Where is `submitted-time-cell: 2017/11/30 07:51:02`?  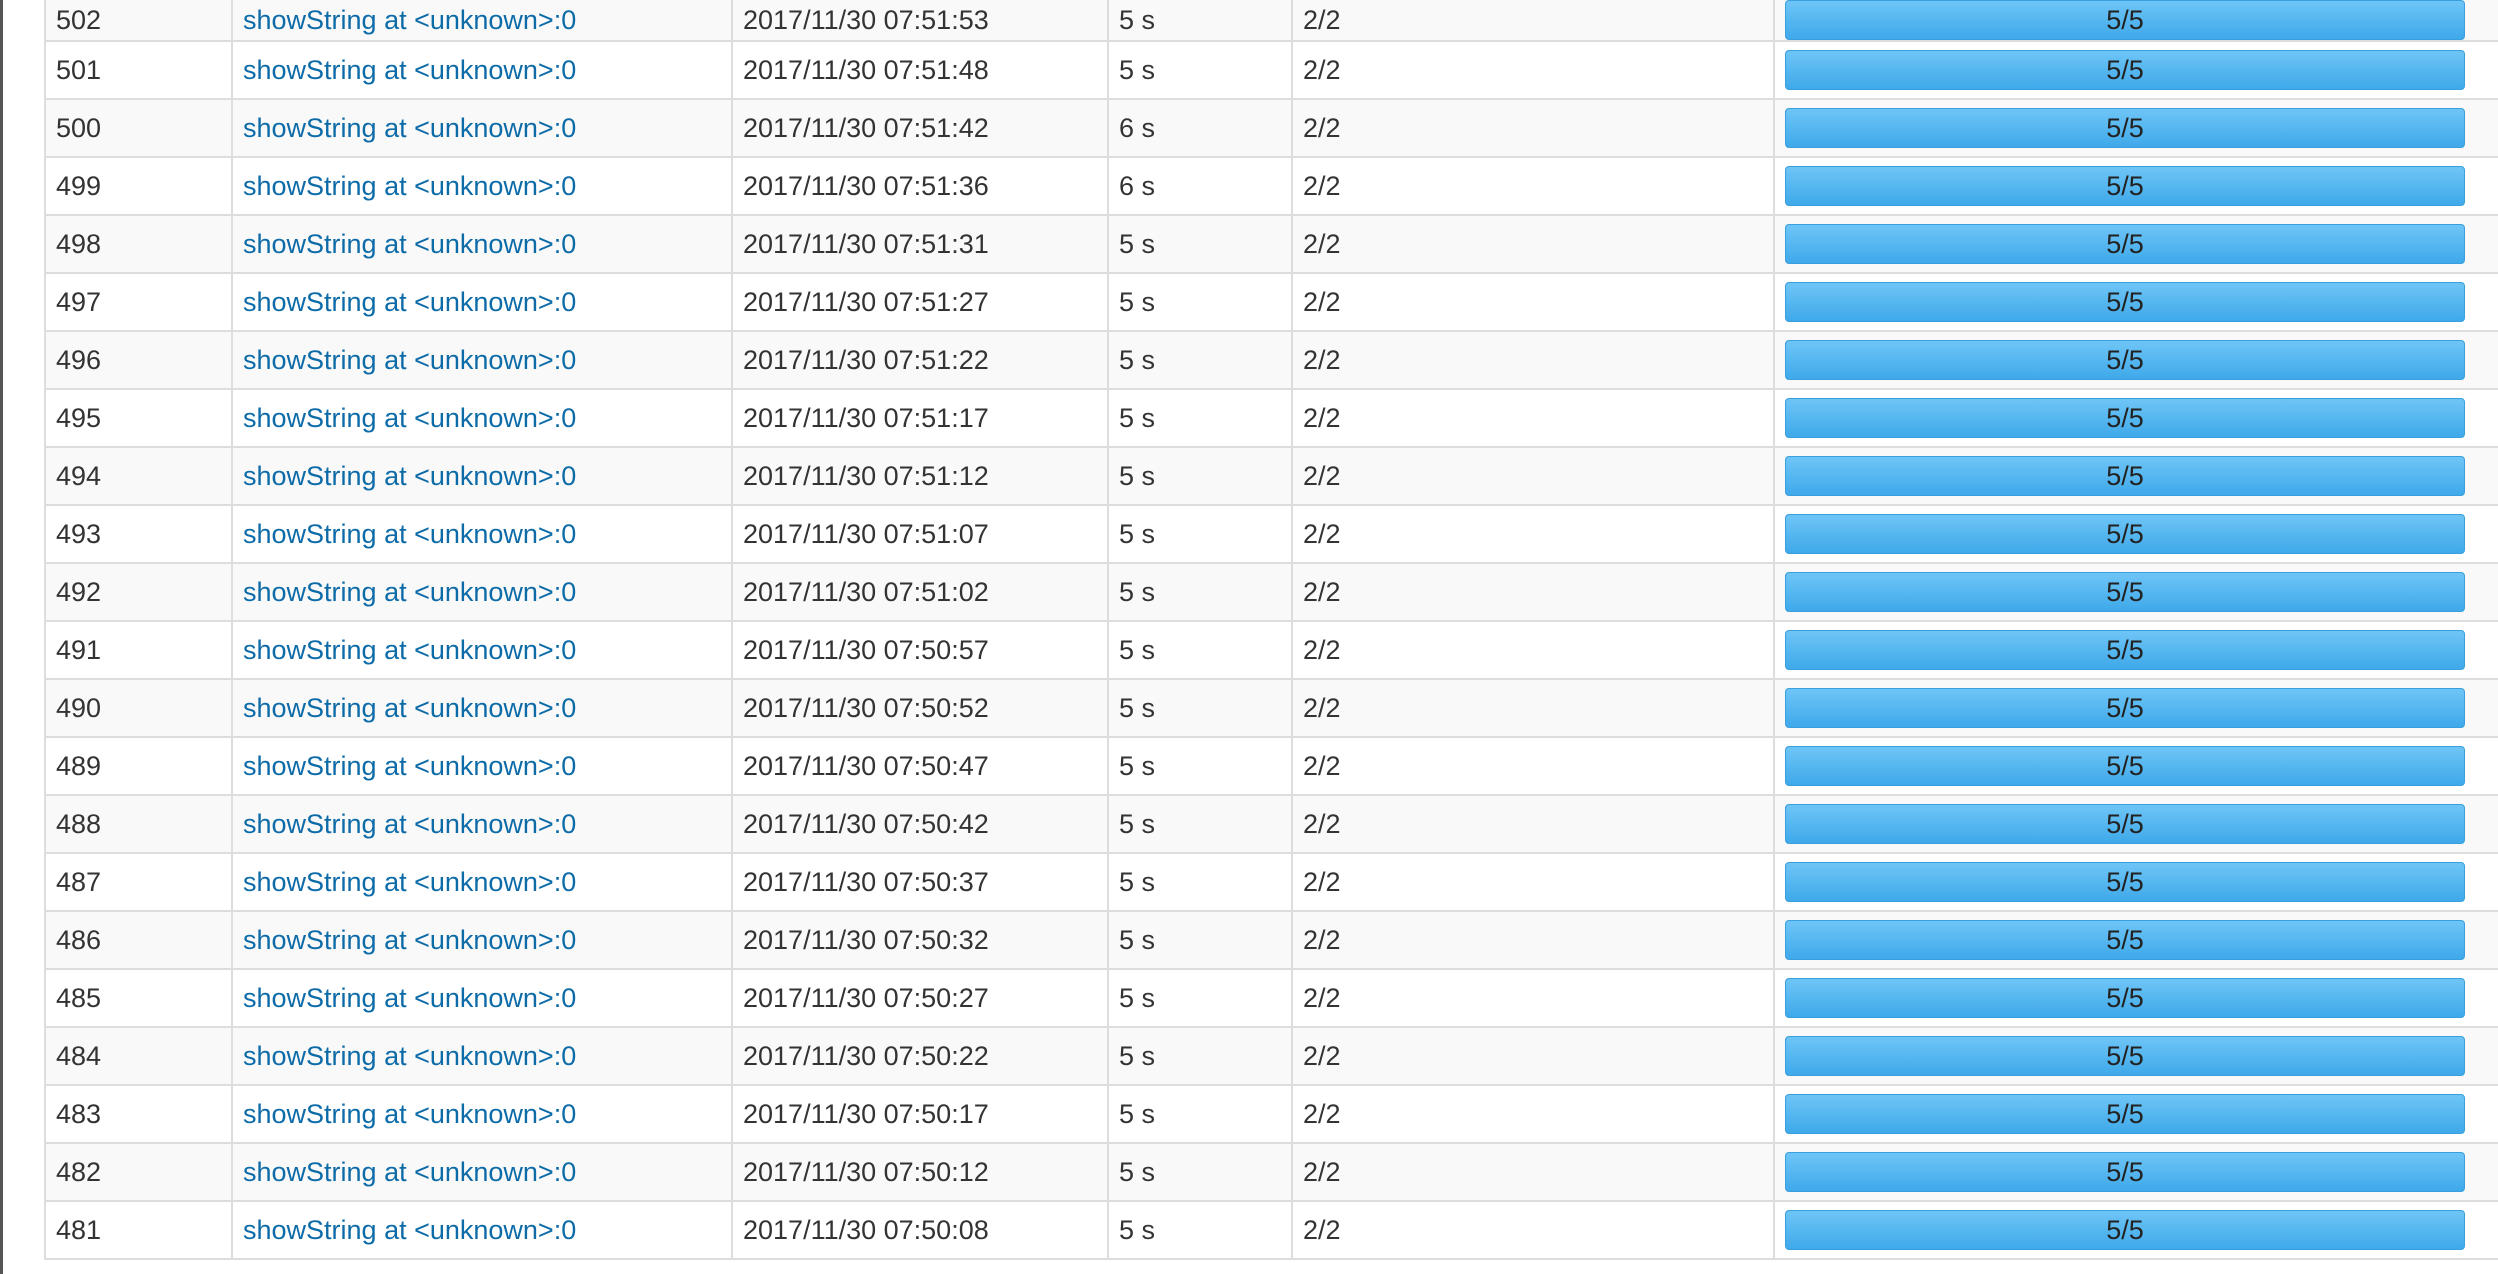 submitted-time-cell: 2017/11/30 07:51:02 is located at coordinates (921, 592).